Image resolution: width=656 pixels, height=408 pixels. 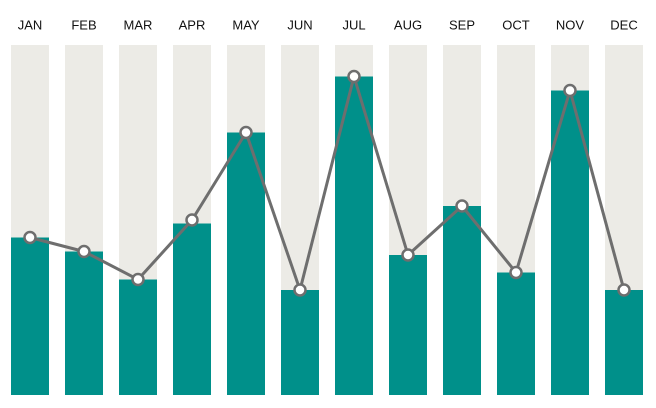 I want to click on x-tick-label: NOV, so click(x=570, y=24).